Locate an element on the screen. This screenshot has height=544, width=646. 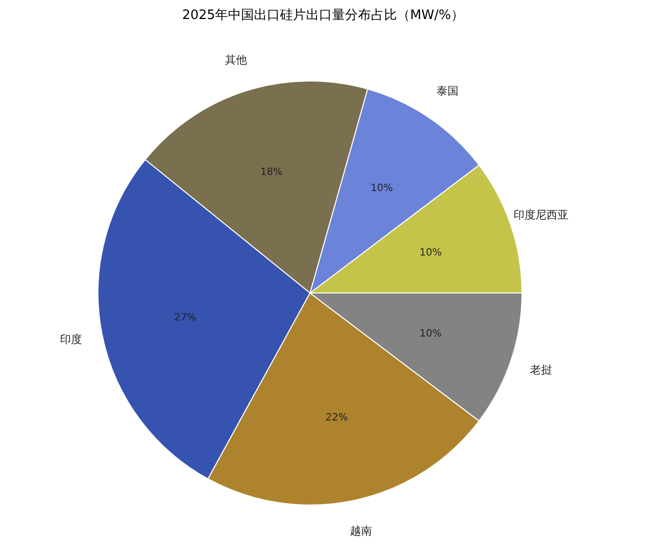
slice-label: 越南 is located at coordinates (361, 531).